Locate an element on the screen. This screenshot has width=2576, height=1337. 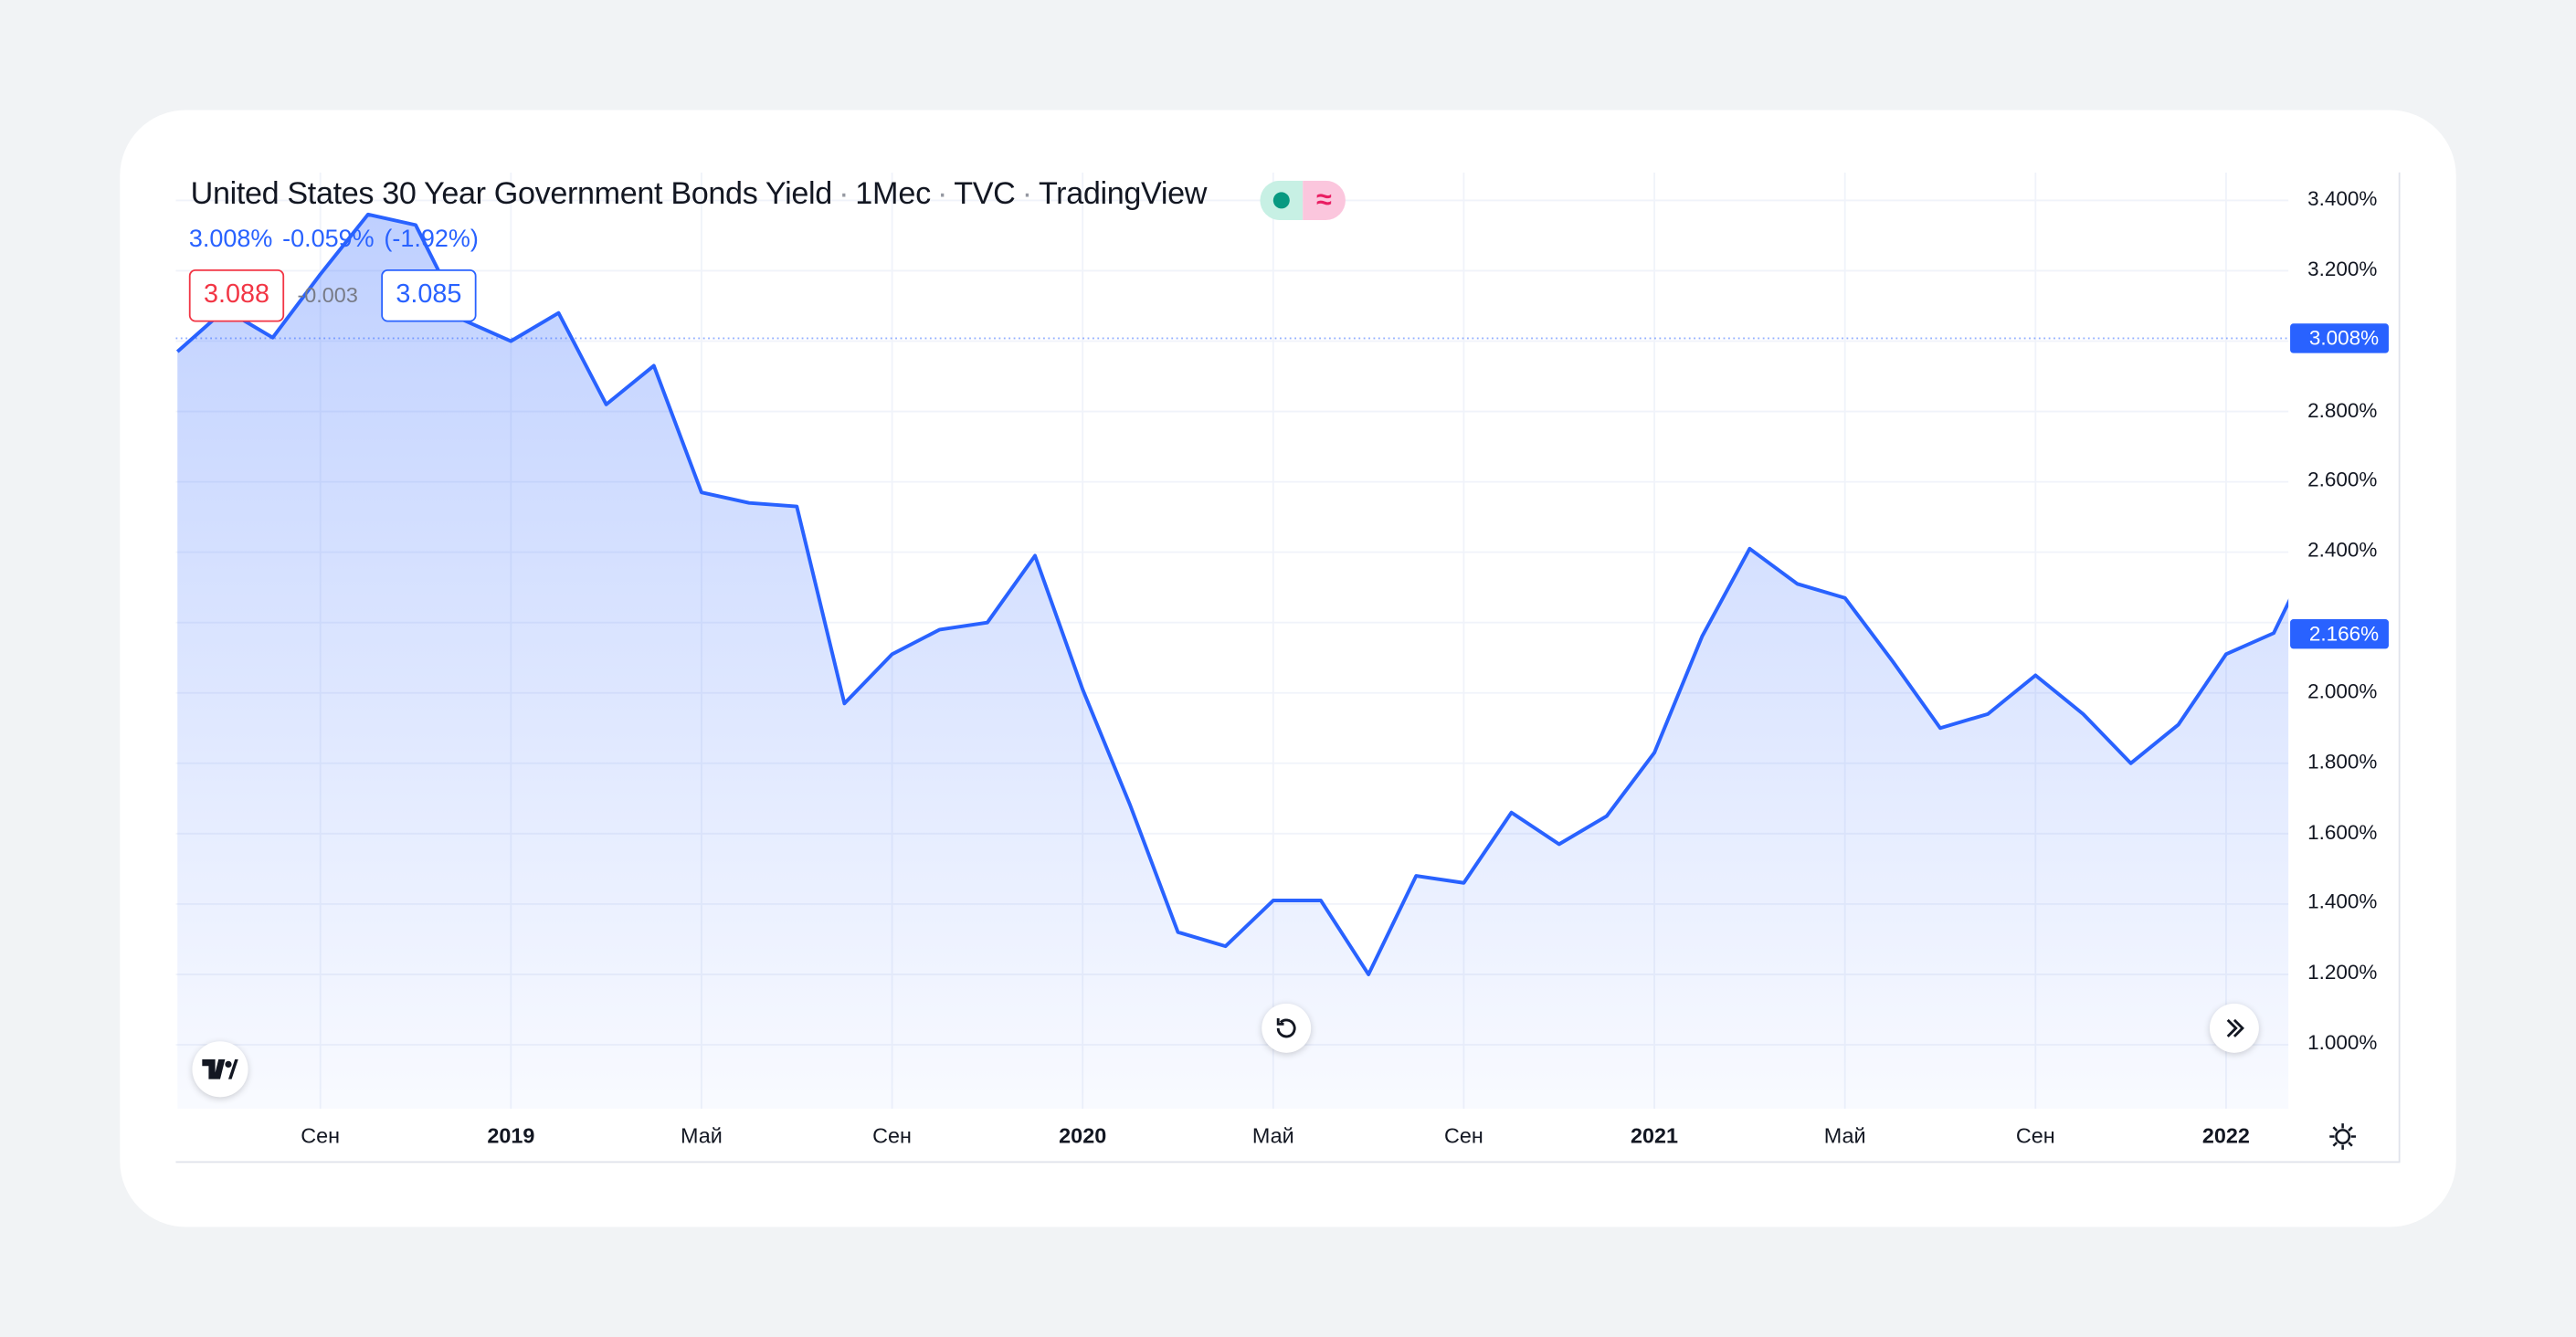
legend-values: 3.008% -0.059% (-1.92%) is located at coordinates (339, 239).